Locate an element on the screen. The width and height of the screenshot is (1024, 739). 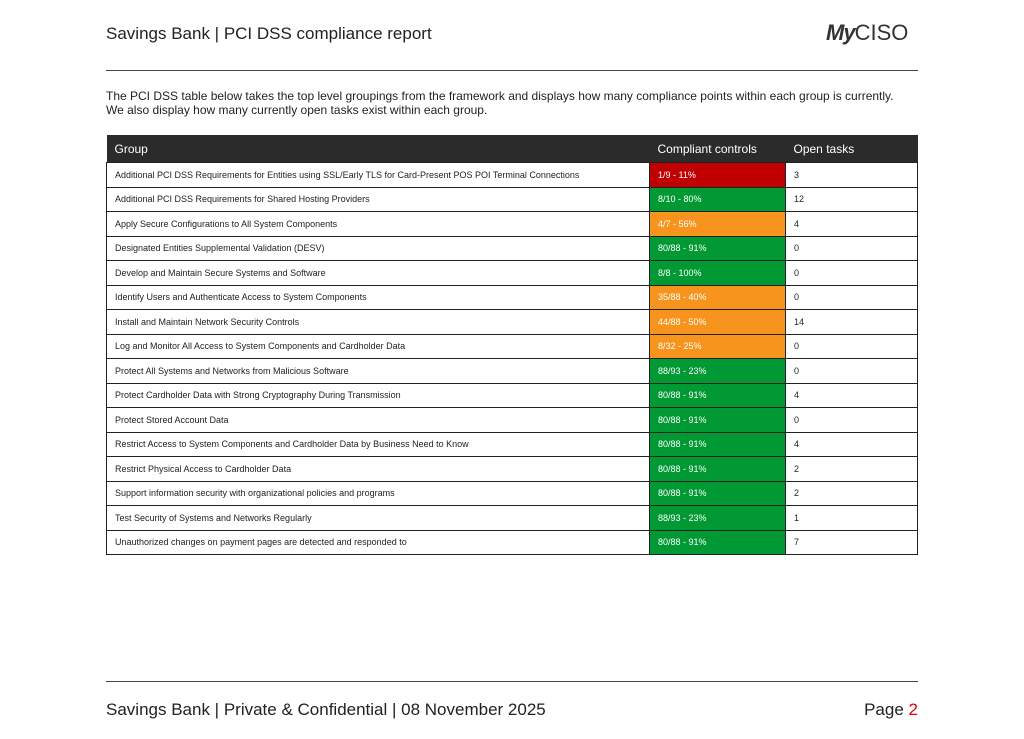
compliance-cell: 1/9 - 11% is located at coordinates (717, 175).